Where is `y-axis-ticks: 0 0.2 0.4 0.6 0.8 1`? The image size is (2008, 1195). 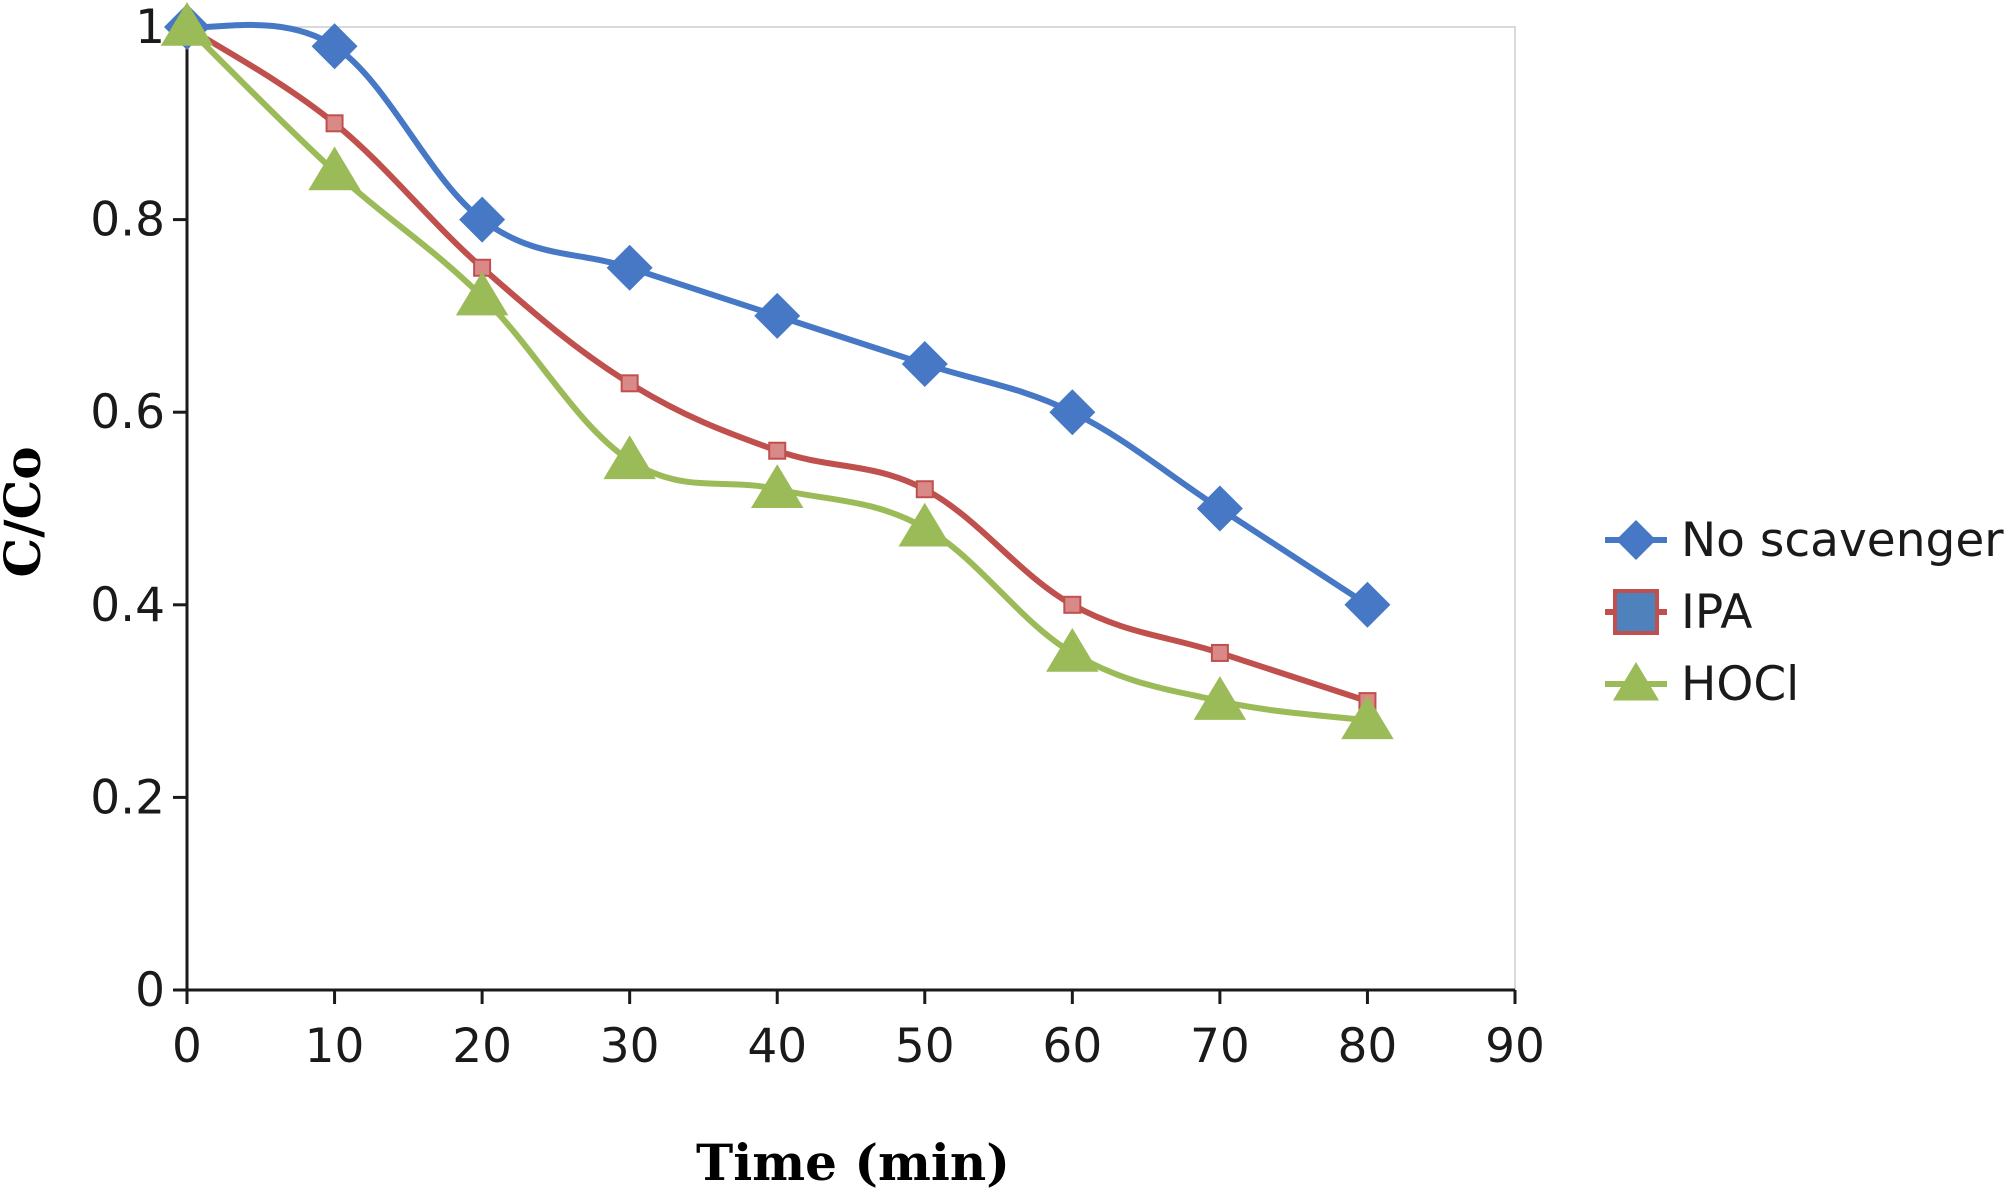 y-axis-ticks: 0 0.2 0.4 0.6 0.8 1 is located at coordinates (138, 509).